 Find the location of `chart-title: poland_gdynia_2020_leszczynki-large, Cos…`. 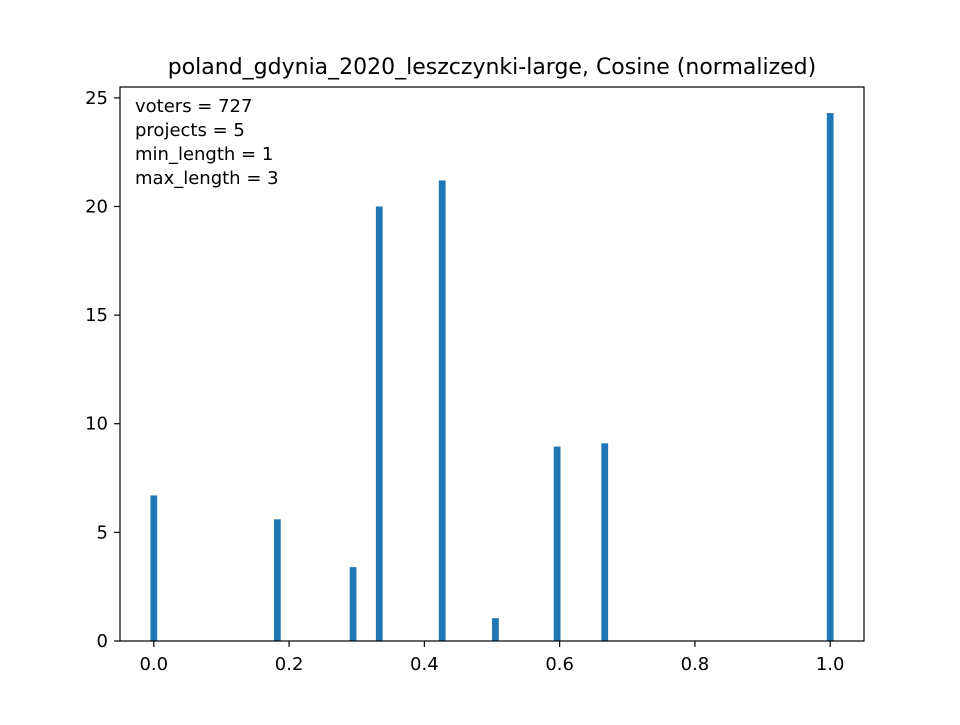

chart-title: poland_gdynia_2020_leszczynki-large, Cos… is located at coordinates (492, 67).